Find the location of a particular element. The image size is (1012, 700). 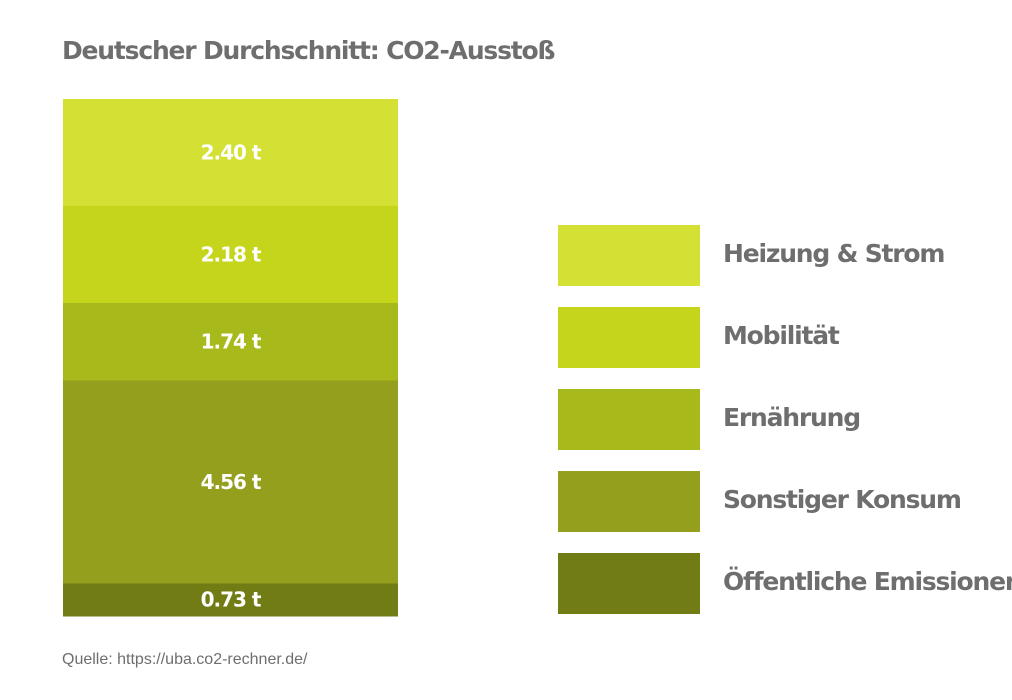

bar-segment-label-3: 1.74 t is located at coordinates (231, 342).